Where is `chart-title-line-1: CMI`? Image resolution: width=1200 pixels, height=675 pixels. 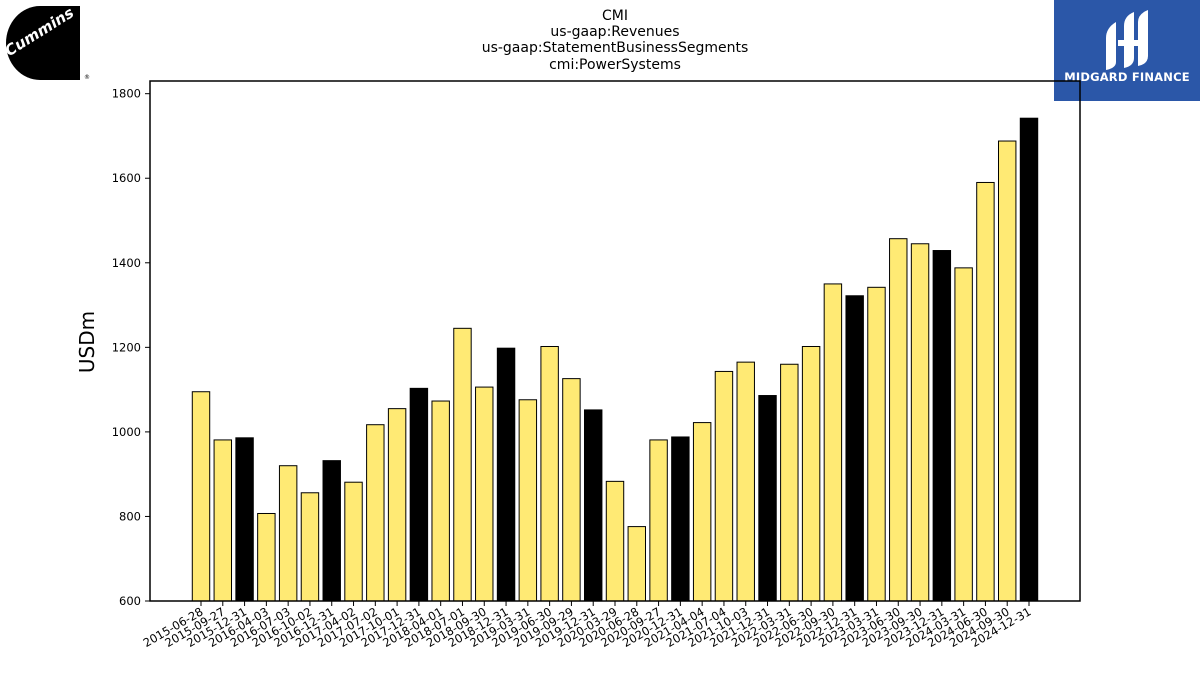 chart-title-line-1: CMI is located at coordinates (615, 16).